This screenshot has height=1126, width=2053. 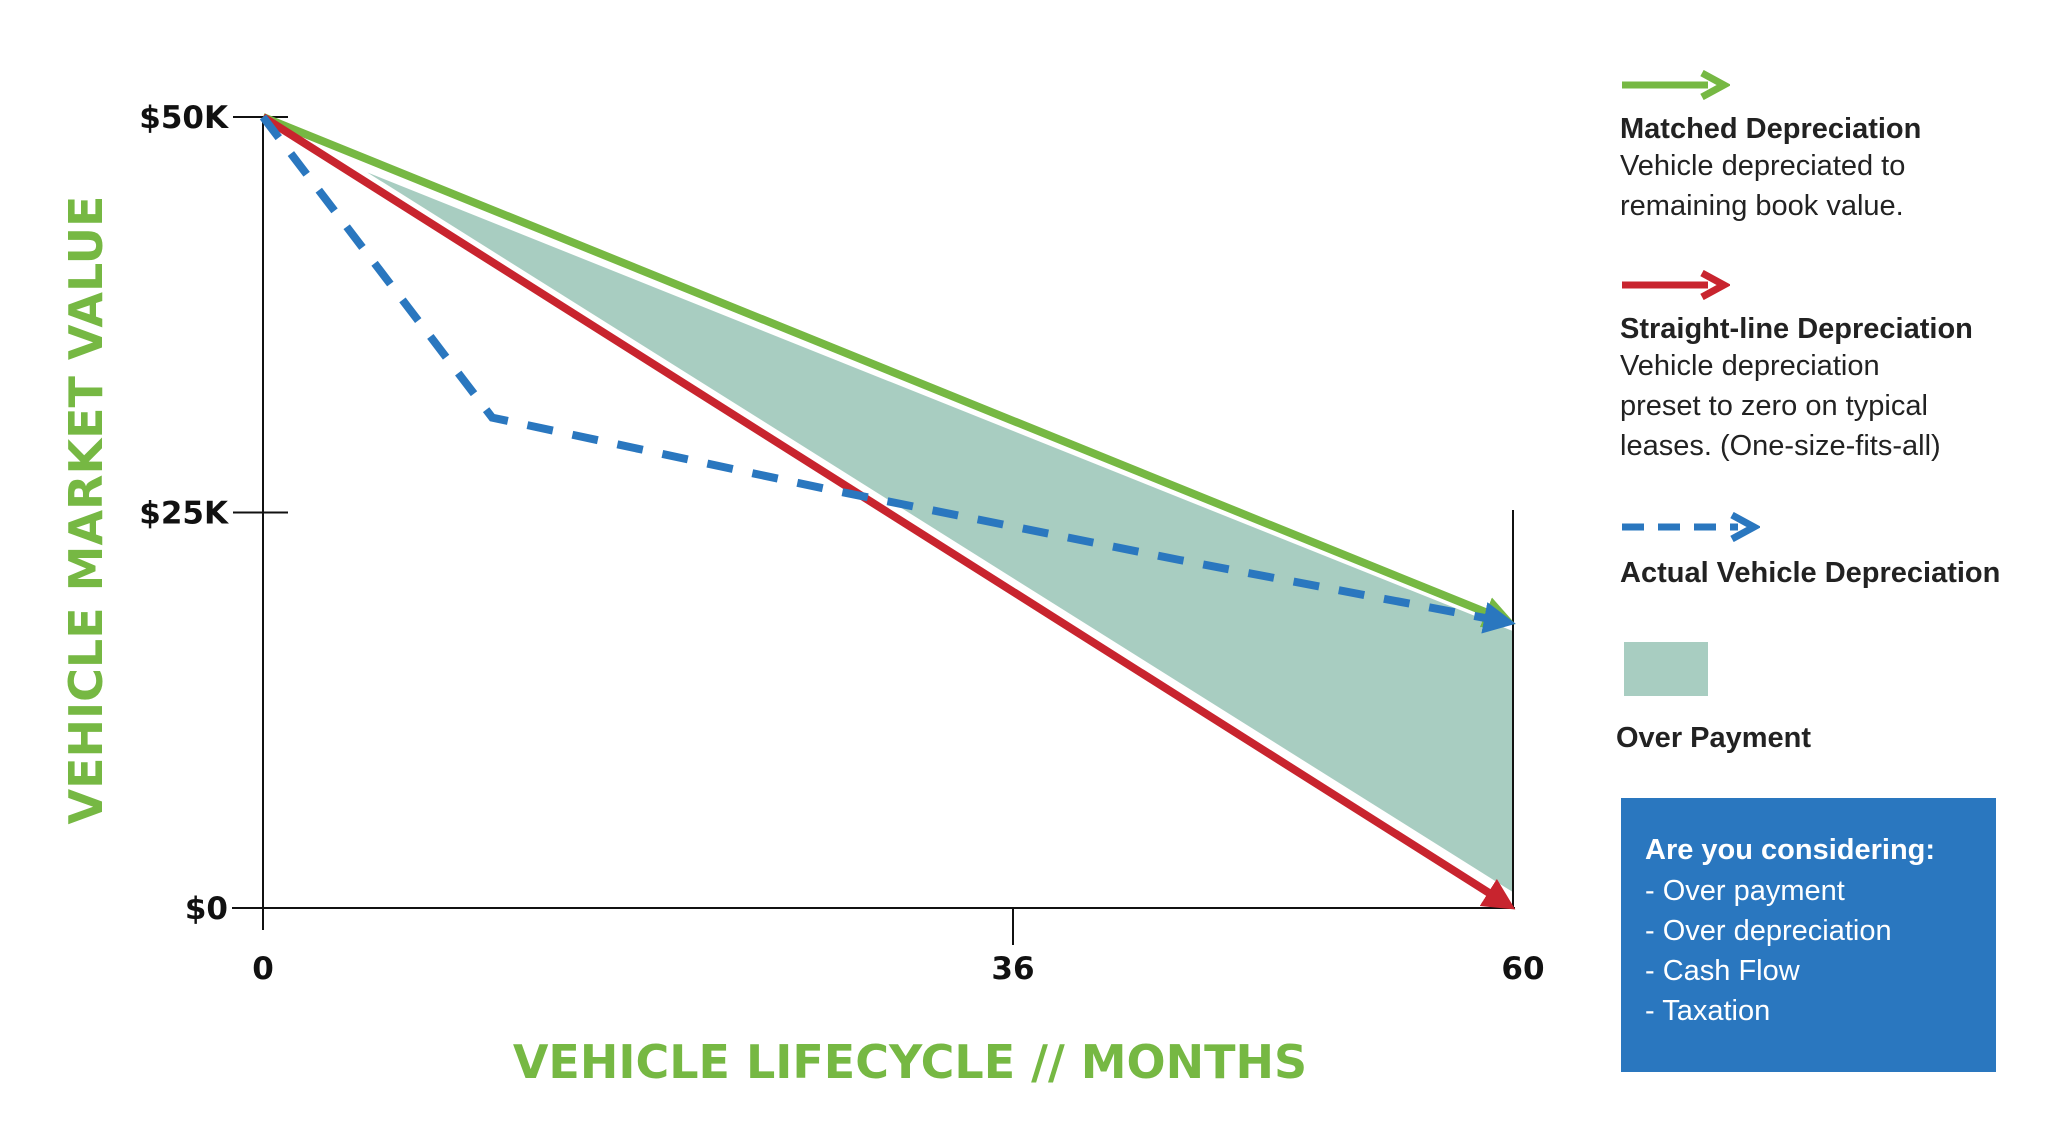 I want to click on callout-item: - Taxation, so click(x=1708, y=1011).